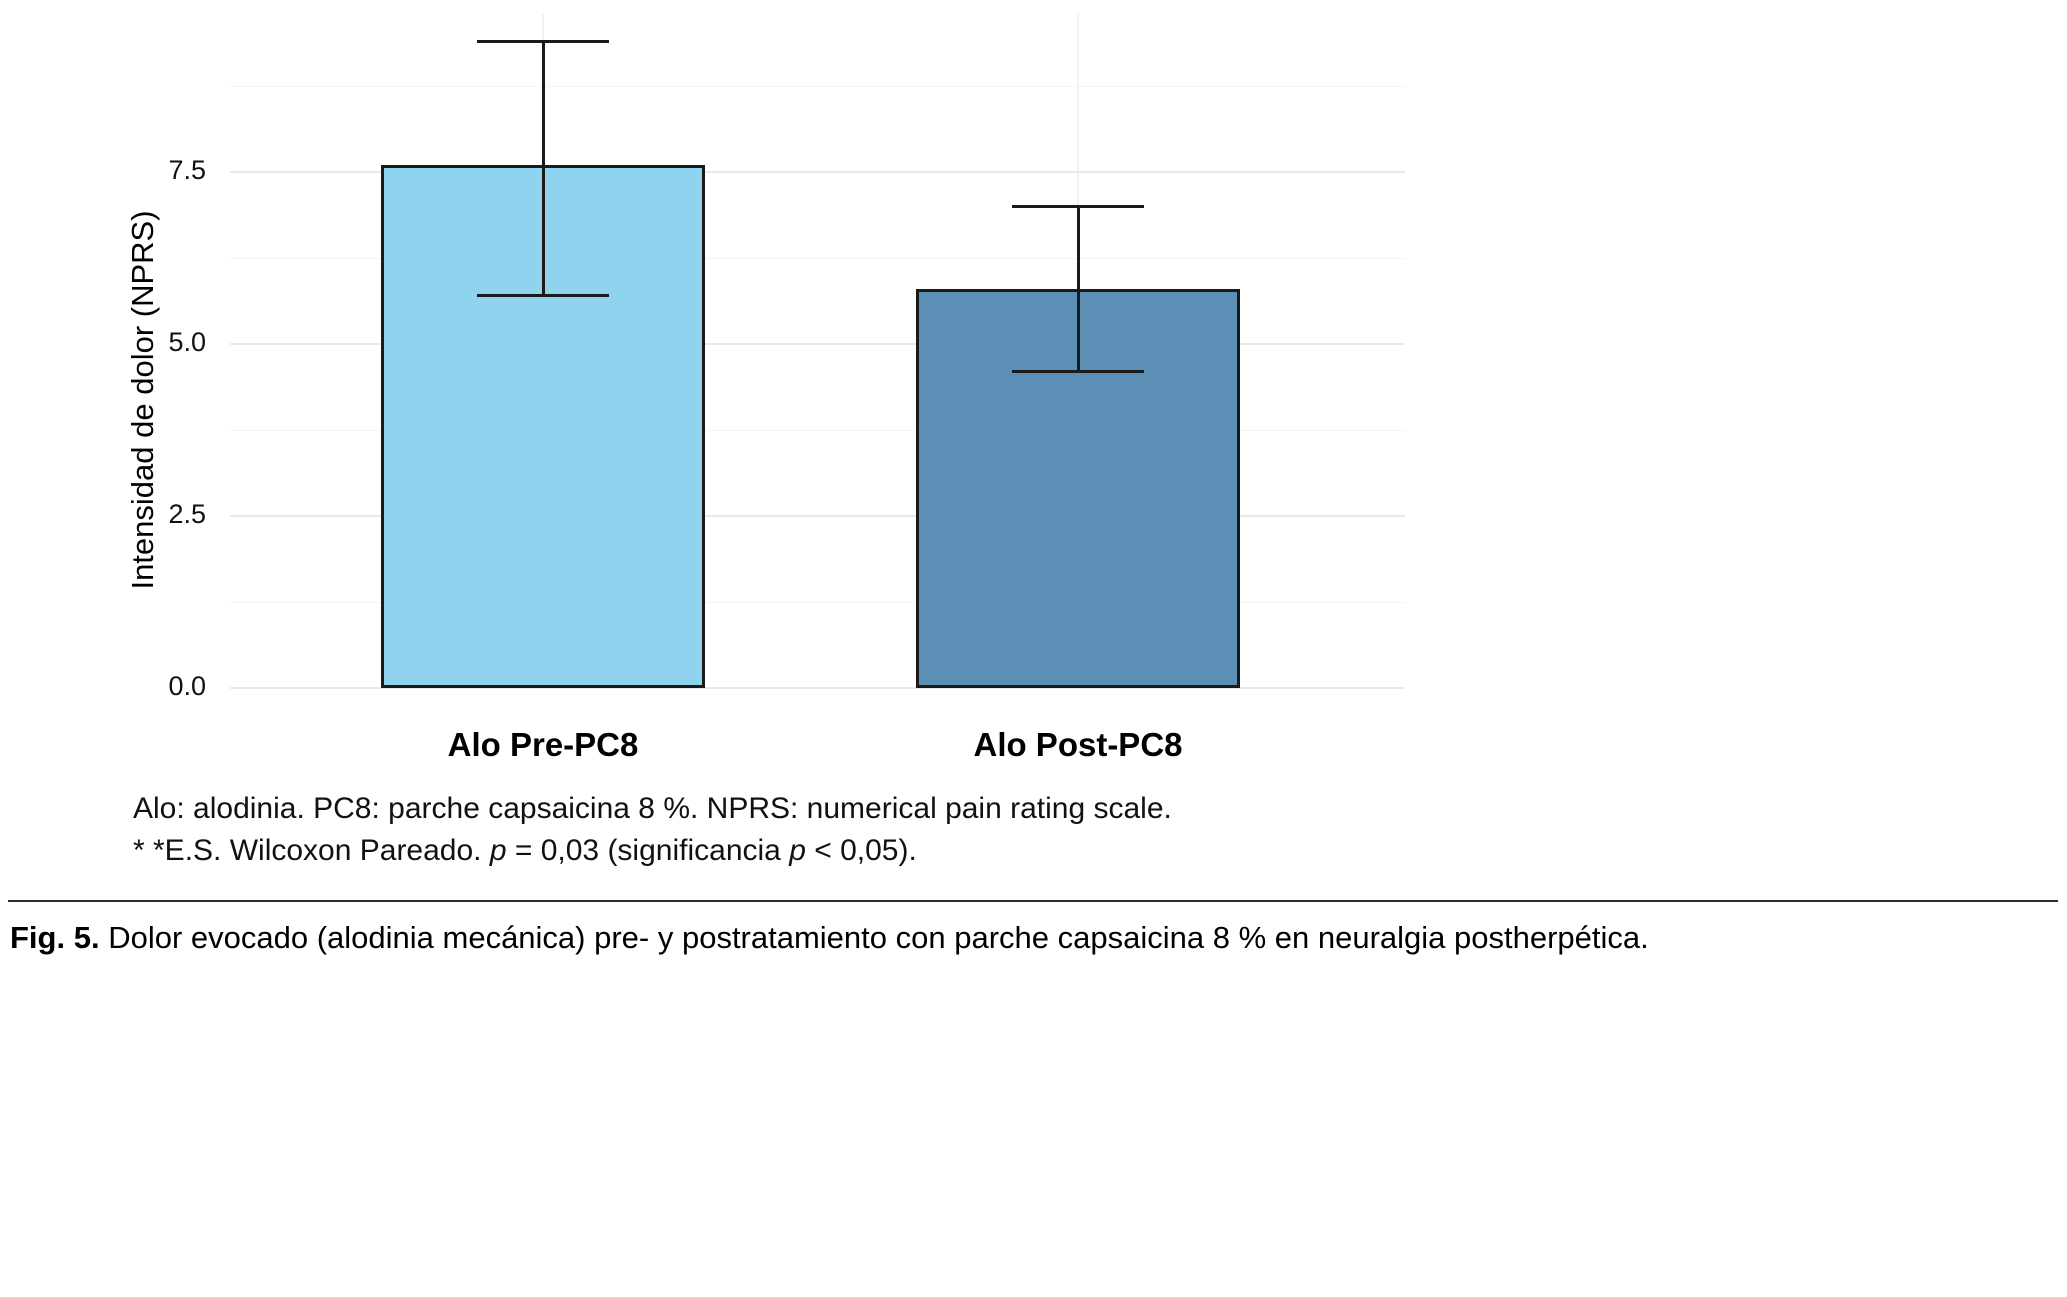  What do you see at coordinates (187, 686) in the screenshot?
I see `y-tick-label: 0.0` at bounding box center [187, 686].